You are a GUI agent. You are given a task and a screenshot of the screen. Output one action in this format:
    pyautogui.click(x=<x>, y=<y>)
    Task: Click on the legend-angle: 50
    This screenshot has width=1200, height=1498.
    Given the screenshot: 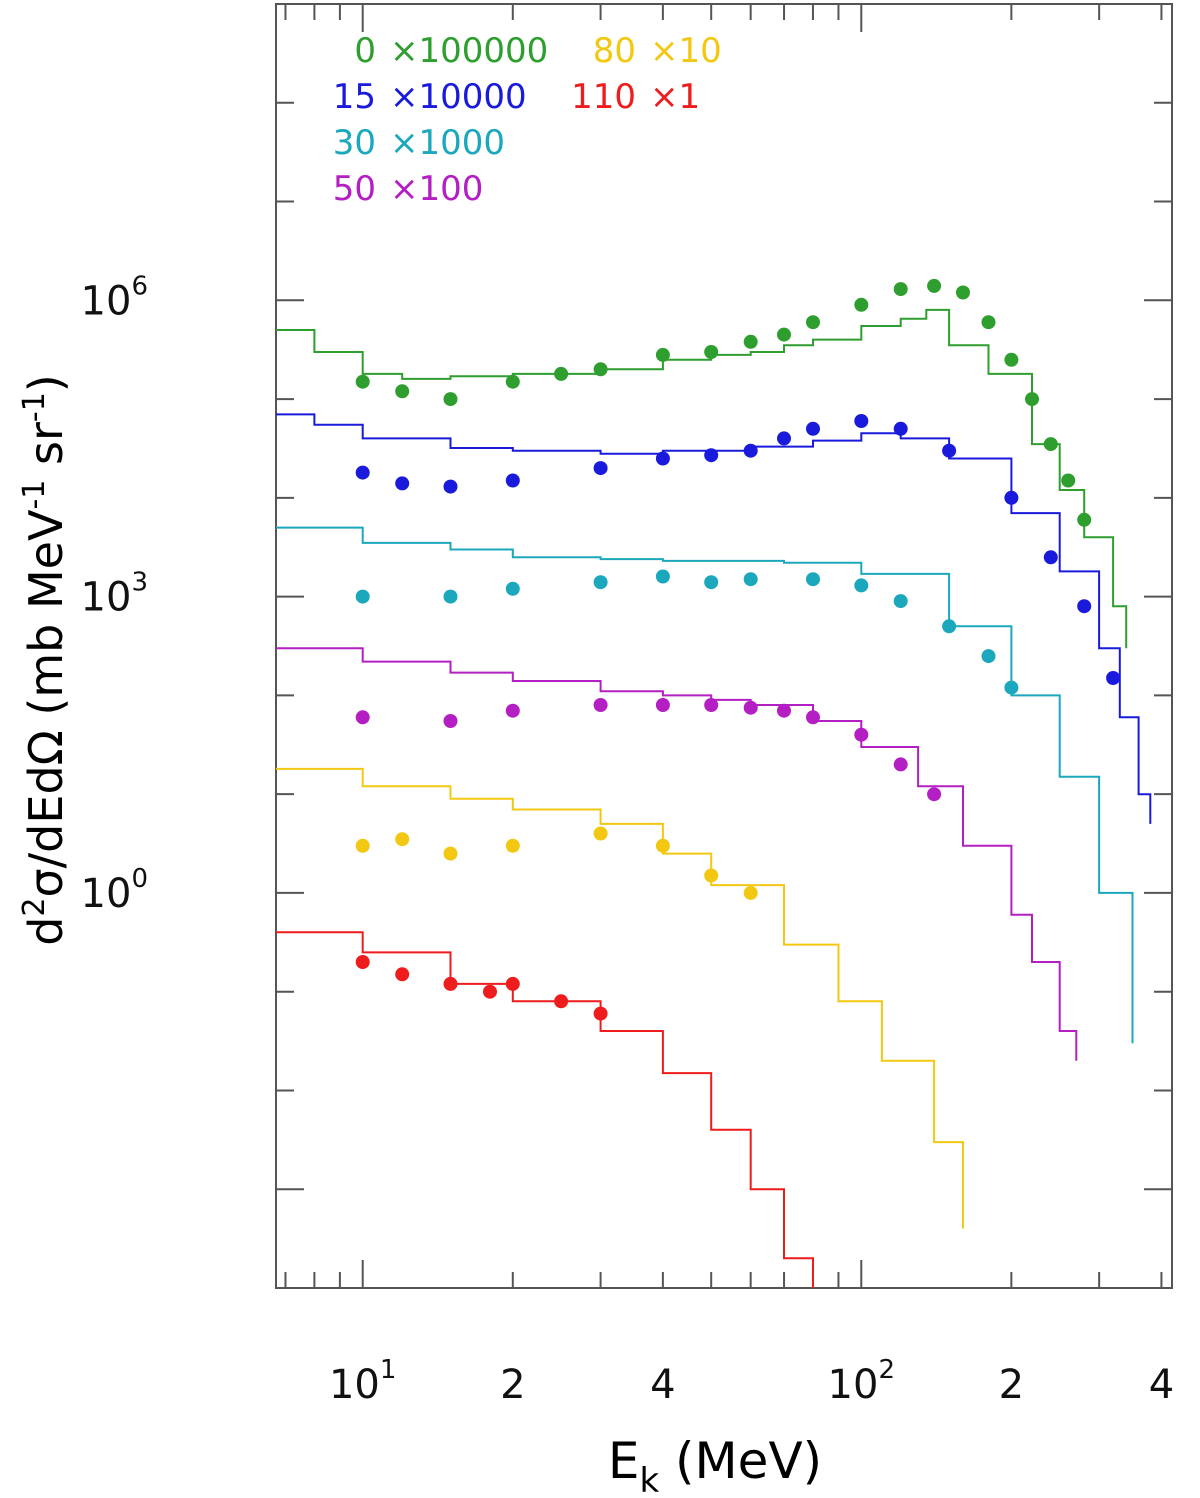 What is the action you would take?
    pyautogui.click(x=354, y=189)
    